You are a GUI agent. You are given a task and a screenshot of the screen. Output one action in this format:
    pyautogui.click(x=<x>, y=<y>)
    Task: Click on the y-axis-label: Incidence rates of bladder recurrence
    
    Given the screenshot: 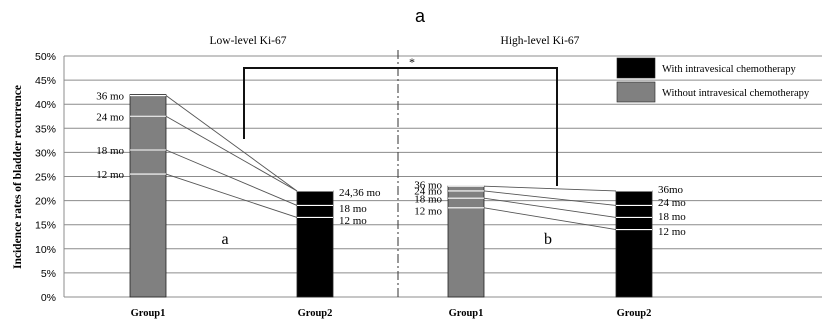 What is the action you would take?
    pyautogui.click(x=18, y=177)
    